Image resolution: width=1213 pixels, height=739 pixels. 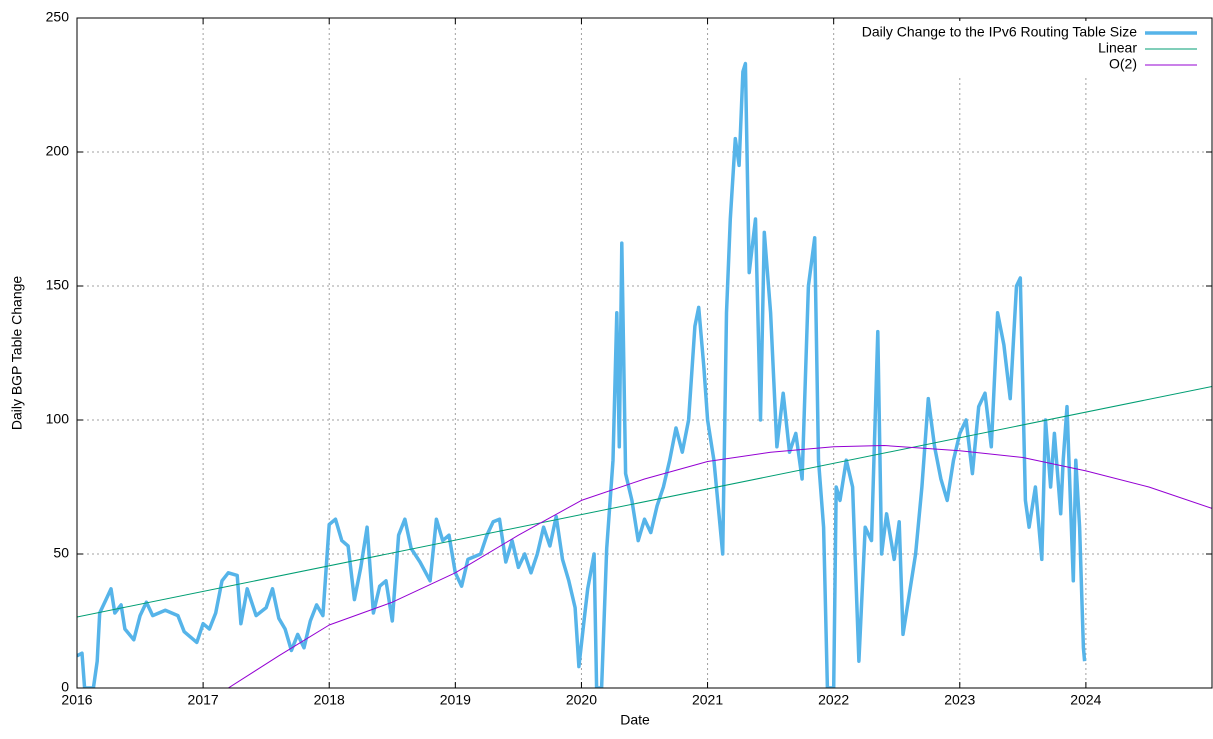 What do you see at coordinates (635, 720) in the screenshot?
I see `x-axis-label: Date` at bounding box center [635, 720].